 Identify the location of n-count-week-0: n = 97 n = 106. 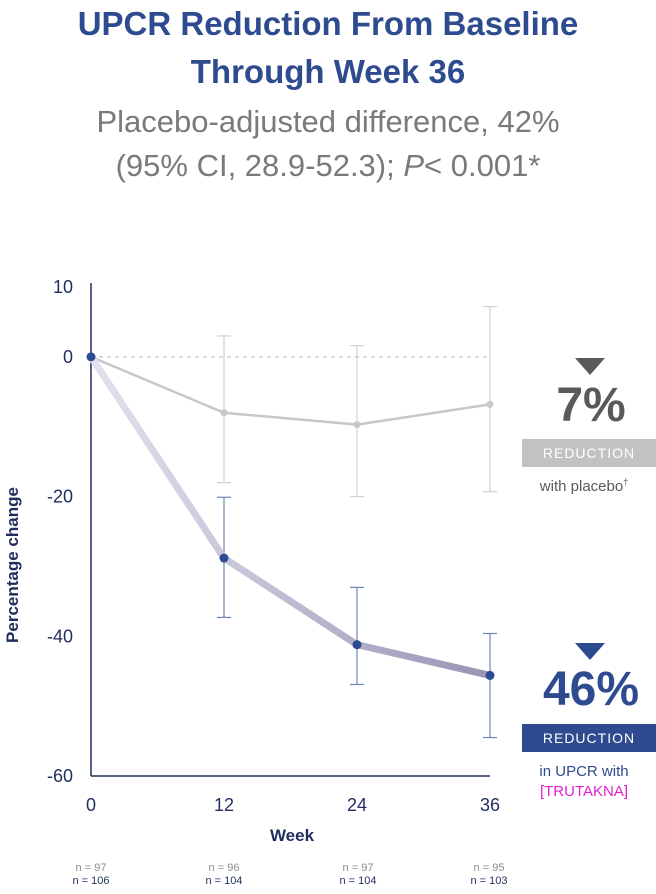
(91, 875).